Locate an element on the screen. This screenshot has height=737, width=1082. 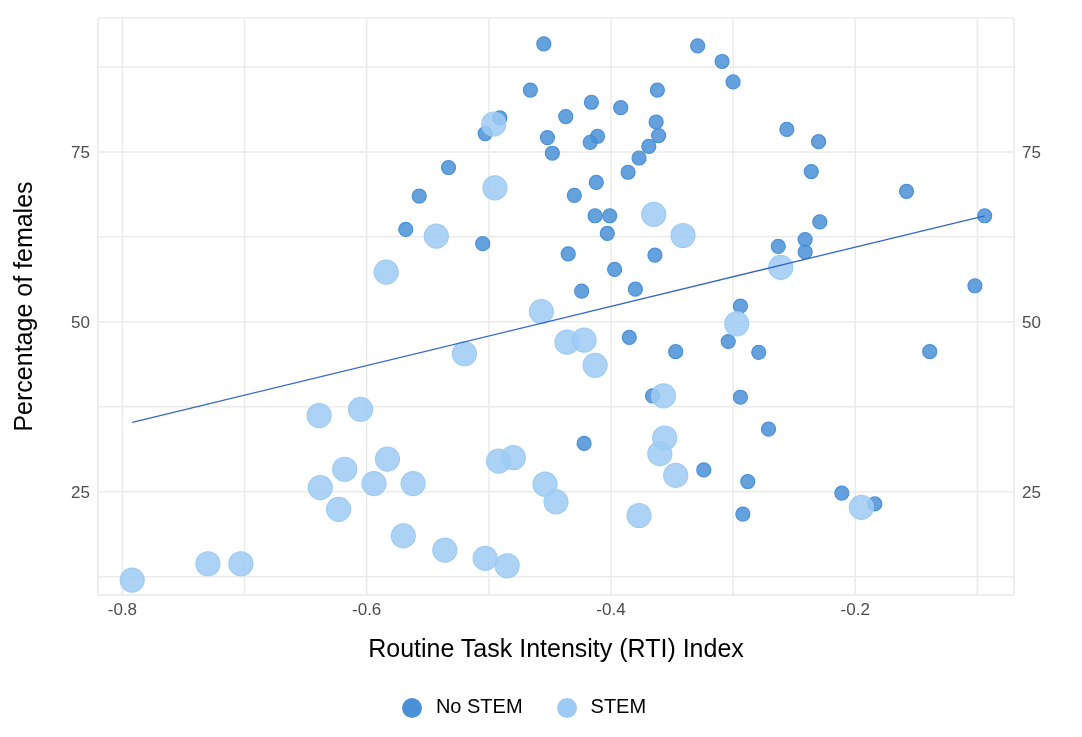
y-tick-label: 25 is located at coordinates (80, 492).